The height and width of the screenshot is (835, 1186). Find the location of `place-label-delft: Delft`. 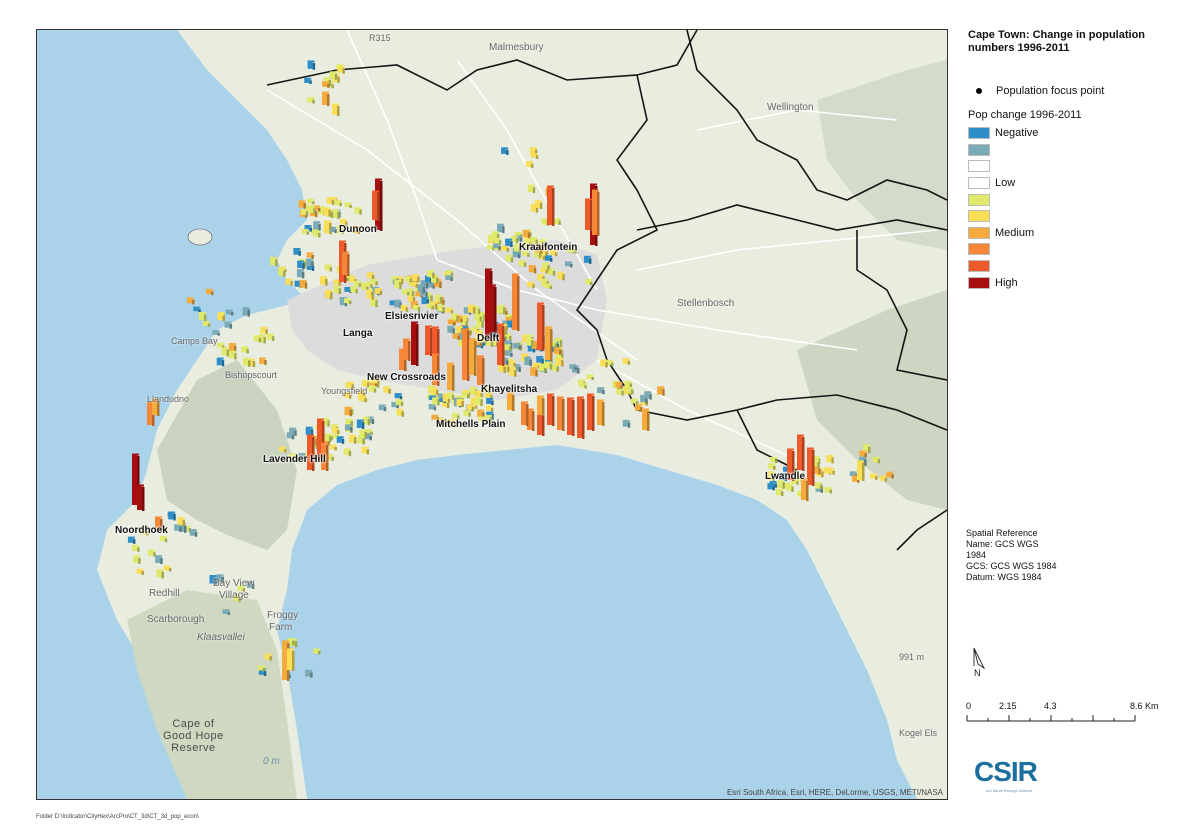

place-label-delft: Delft is located at coordinates (488, 338).